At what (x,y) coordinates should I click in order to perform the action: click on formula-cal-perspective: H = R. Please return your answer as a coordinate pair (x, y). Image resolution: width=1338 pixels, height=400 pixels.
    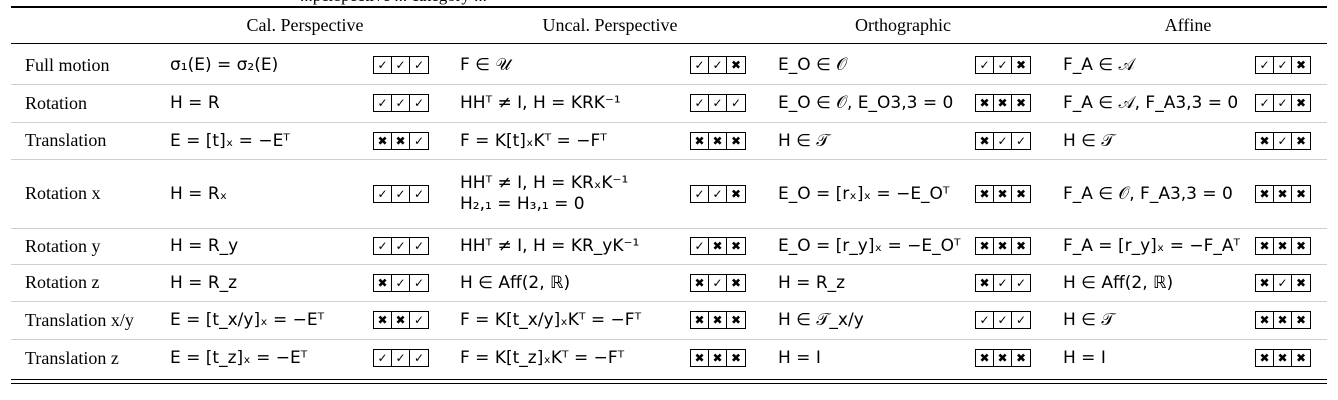
    Looking at the image, I should click on (195, 103).